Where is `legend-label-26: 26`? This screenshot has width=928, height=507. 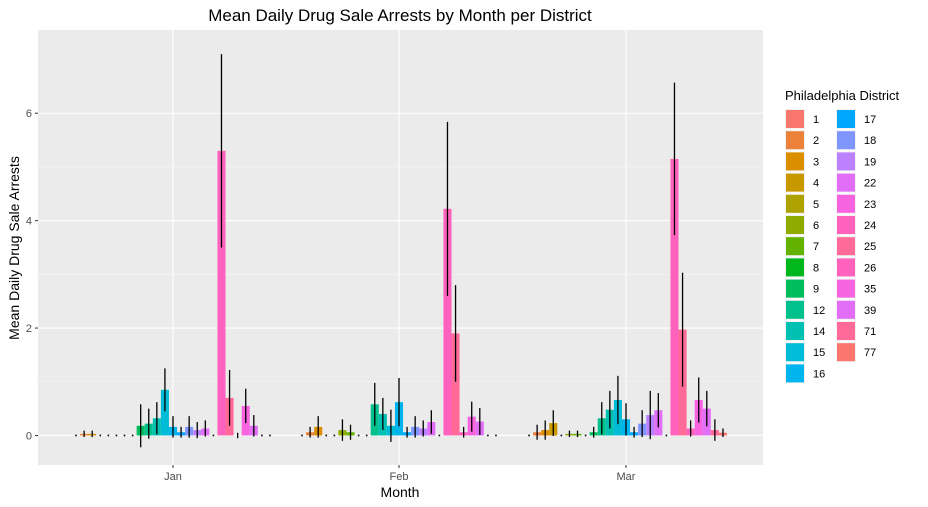 legend-label-26: 26 is located at coordinates (870, 268).